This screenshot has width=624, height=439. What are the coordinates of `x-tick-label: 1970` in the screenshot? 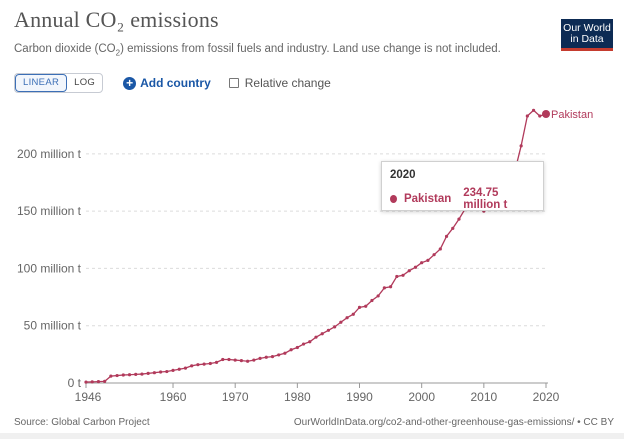 It's located at (235, 397).